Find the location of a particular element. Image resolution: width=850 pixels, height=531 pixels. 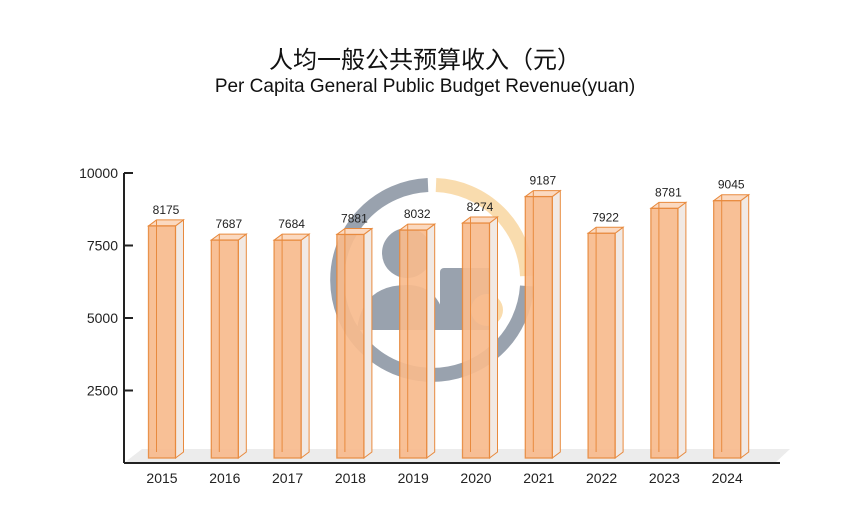

bar-2015 is located at coordinates (166, 338).